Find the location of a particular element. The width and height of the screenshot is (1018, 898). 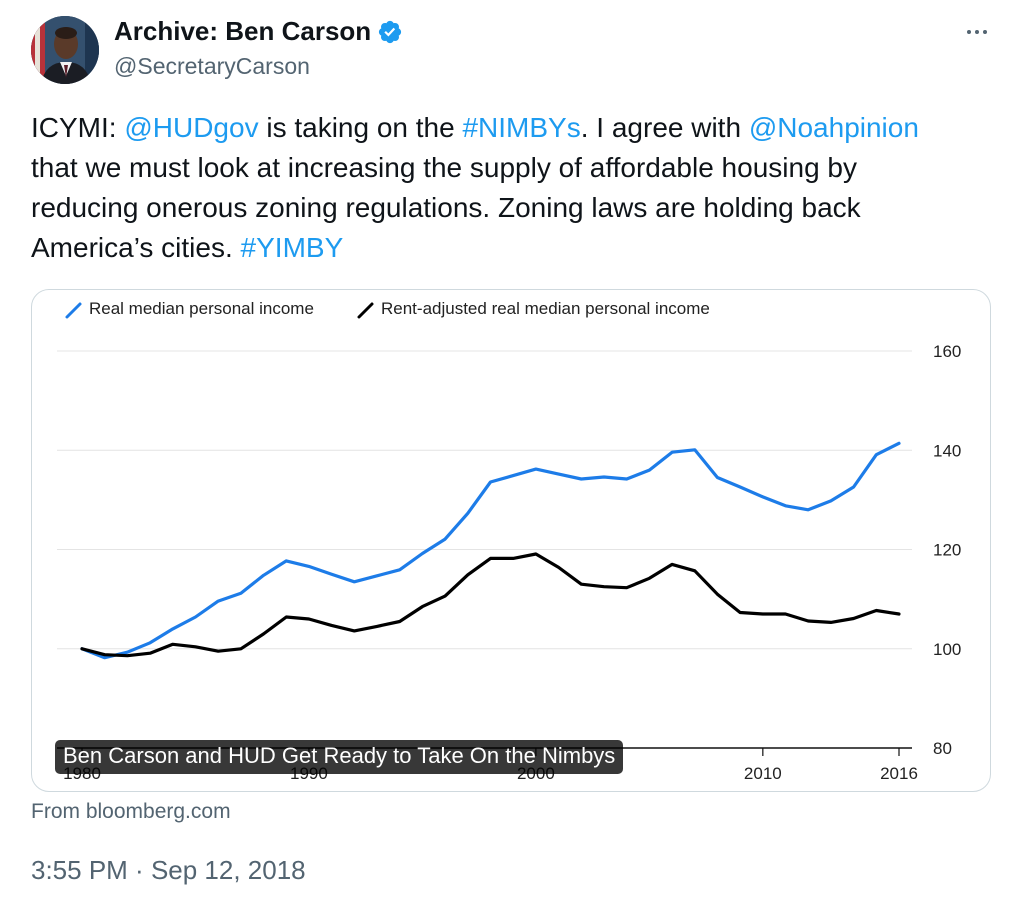

mention-hudgov-link: @HUDgov is located at coordinates (191, 127).